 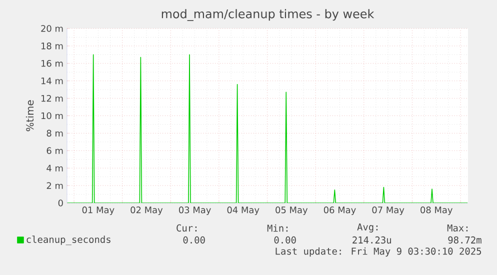 What do you see at coordinates (54, 168) in the screenshot?
I see `y-tick-label: 4 m` at bounding box center [54, 168].